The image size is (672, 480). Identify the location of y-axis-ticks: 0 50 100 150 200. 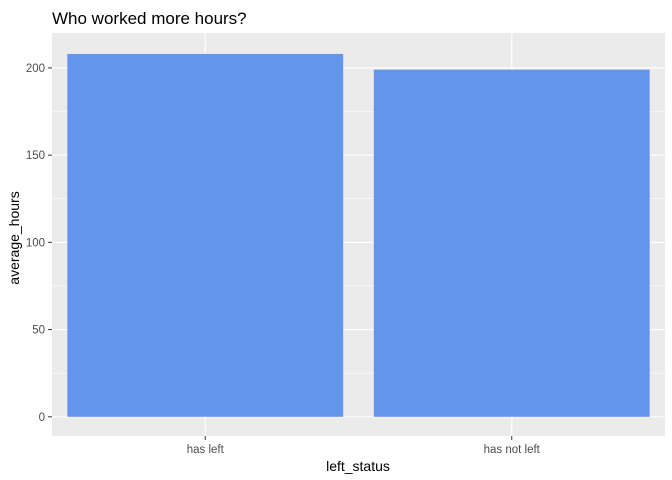
(39, 243).